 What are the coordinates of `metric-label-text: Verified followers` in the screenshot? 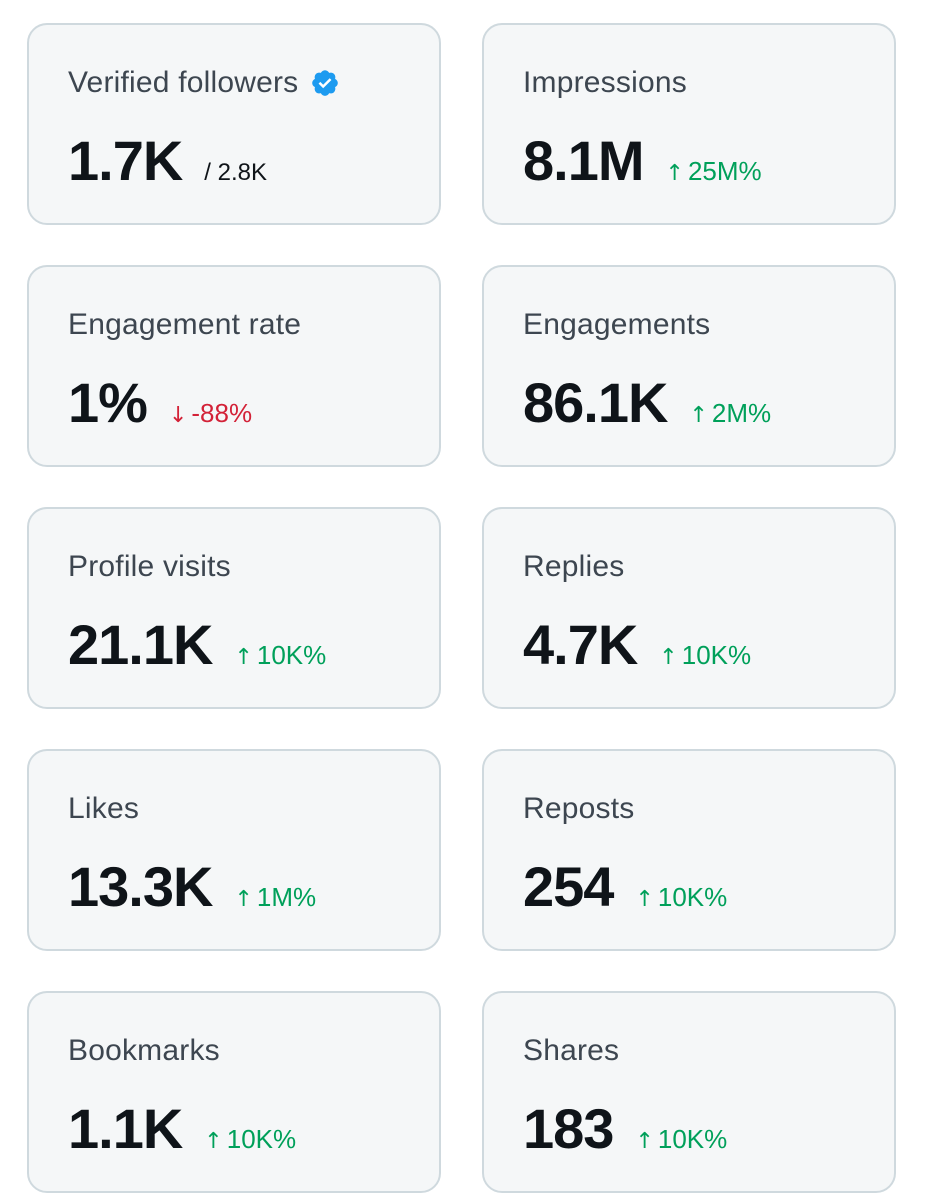 It's located at (183, 82).